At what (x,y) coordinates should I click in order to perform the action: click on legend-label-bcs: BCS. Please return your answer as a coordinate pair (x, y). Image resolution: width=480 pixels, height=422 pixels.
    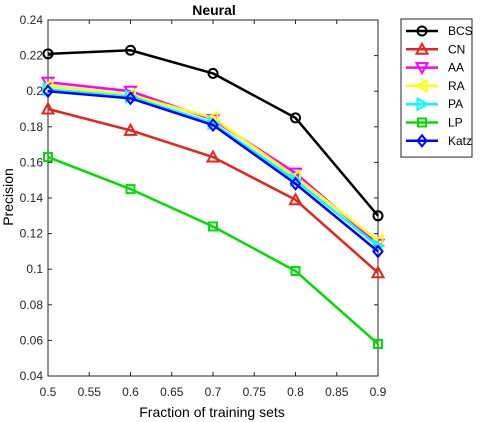
    Looking at the image, I should click on (460, 31).